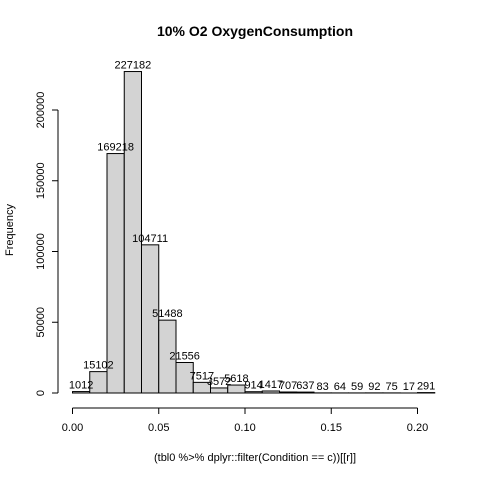 The image size is (480, 480). Describe the element at coordinates (10, 230) in the screenshot. I see `y-axis-label: Frequency` at that location.